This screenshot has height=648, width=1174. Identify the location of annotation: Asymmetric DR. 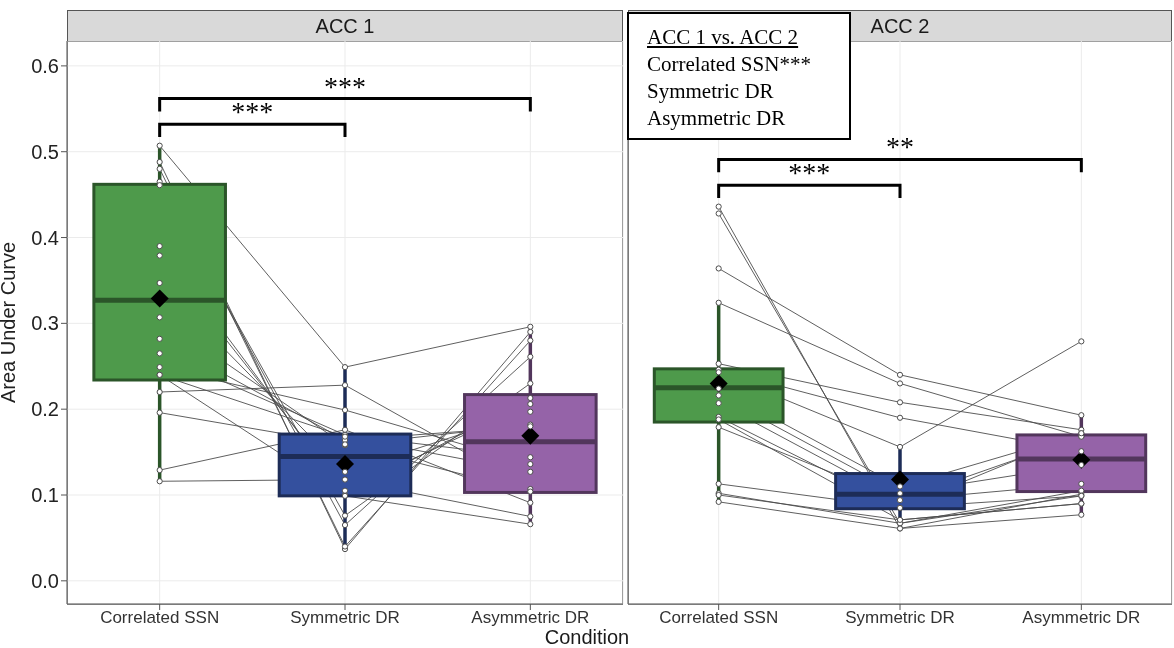
(717, 118).